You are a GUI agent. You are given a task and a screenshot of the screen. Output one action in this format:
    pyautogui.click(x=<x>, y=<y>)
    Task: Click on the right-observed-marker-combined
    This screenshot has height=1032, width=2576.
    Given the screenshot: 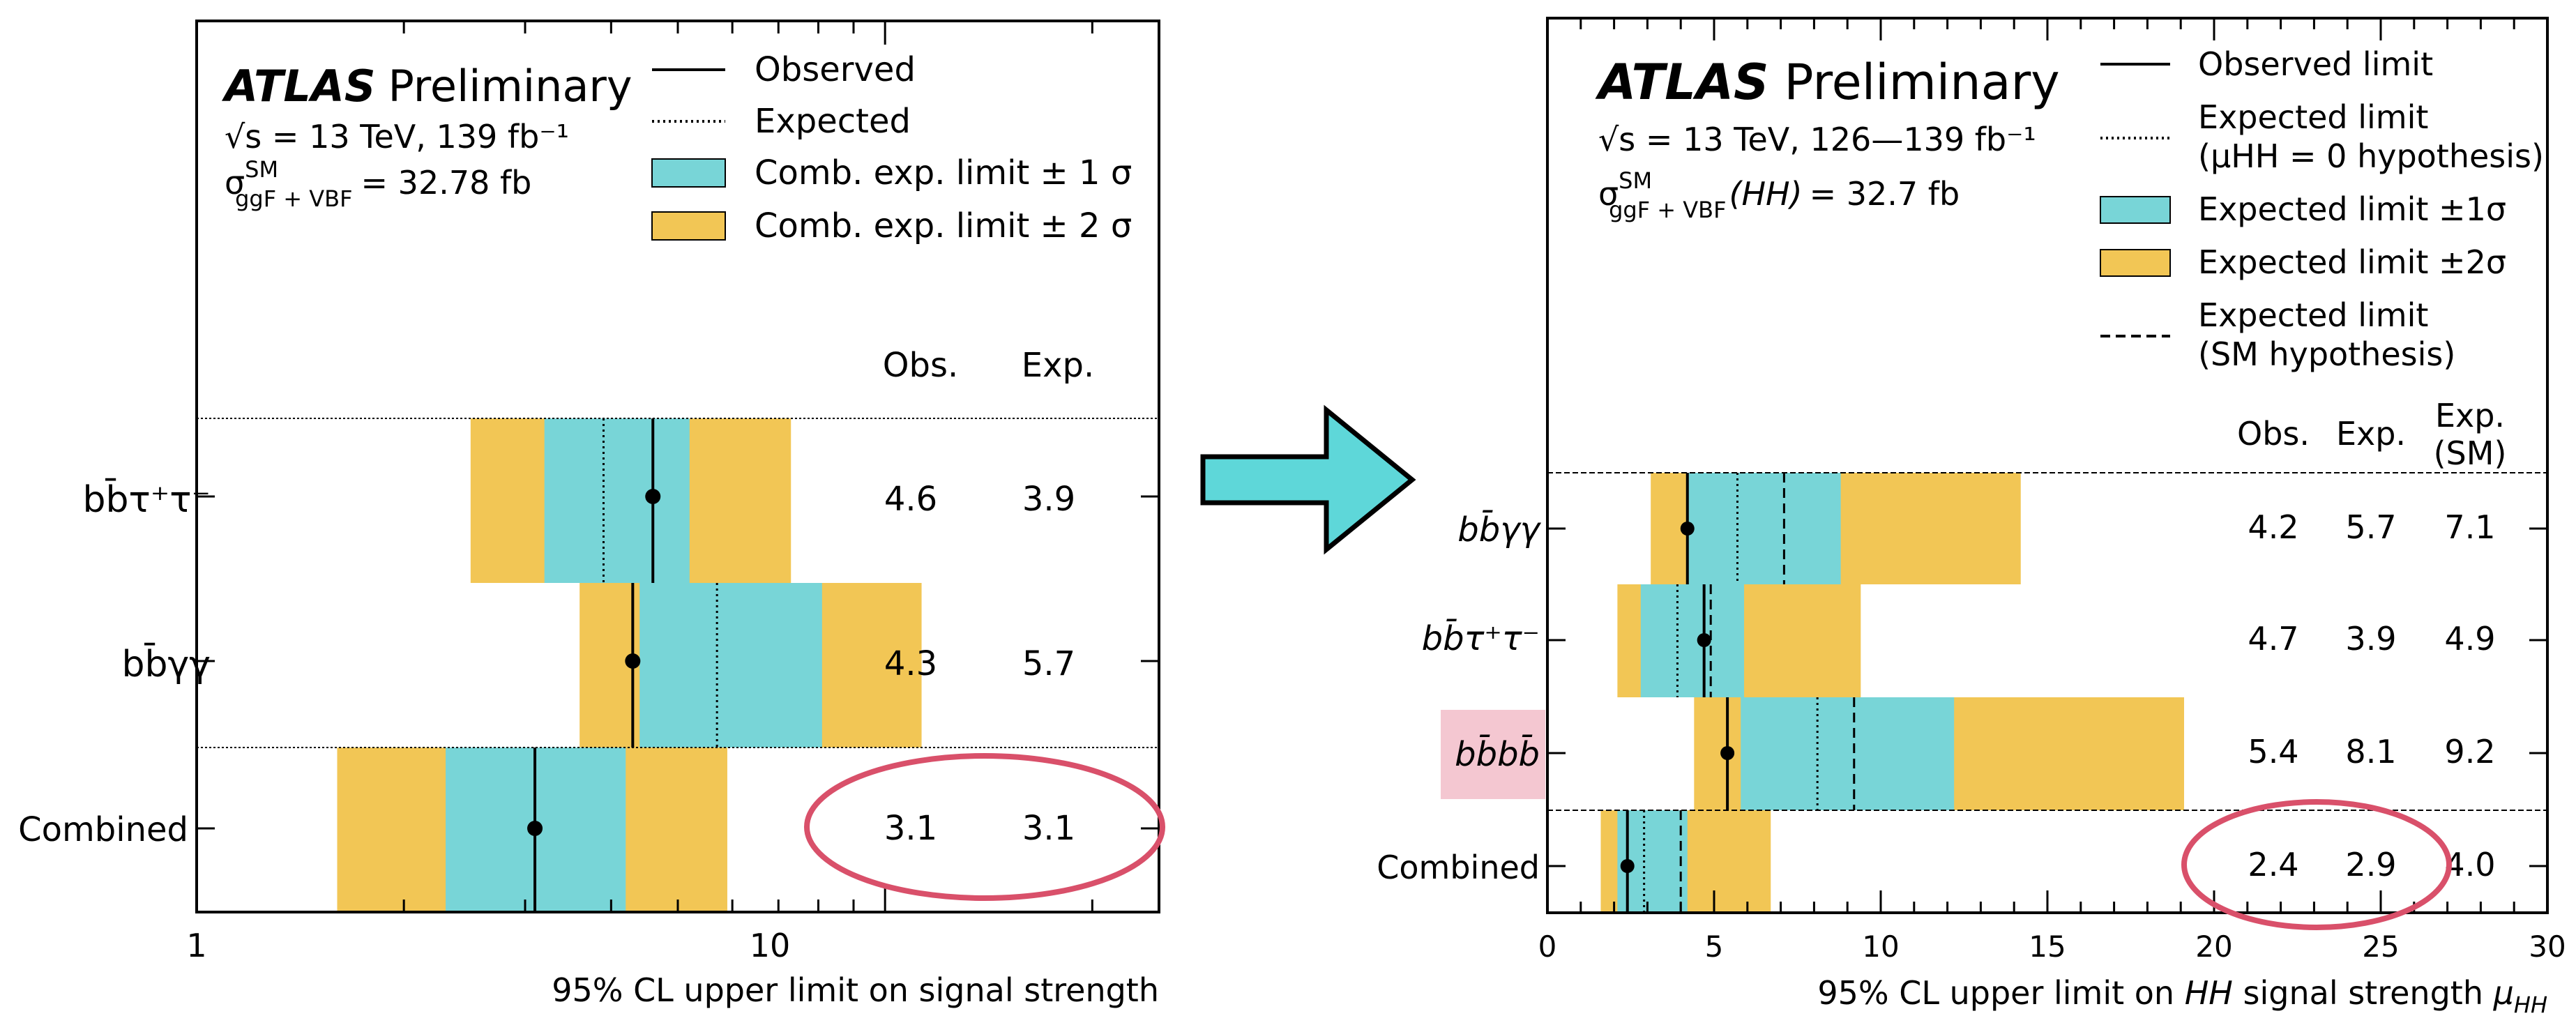 What is the action you would take?
    pyautogui.click(x=1627, y=866)
    